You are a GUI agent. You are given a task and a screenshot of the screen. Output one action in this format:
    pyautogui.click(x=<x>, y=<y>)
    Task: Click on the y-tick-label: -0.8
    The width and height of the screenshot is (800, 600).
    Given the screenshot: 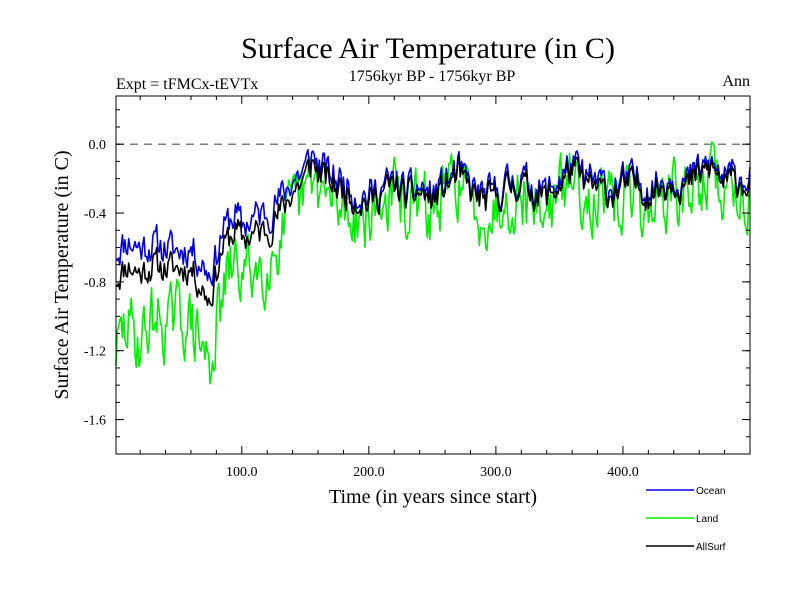 What is the action you would take?
    pyautogui.click(x=95, y=283)
    